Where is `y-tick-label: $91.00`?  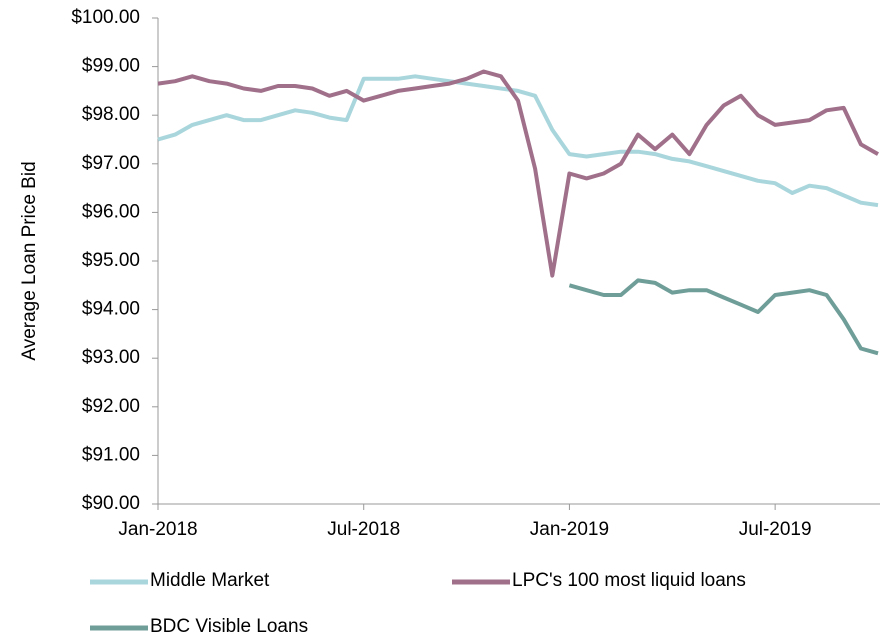 y-tick-label: $91.00 is located at coordinates (111, 454).